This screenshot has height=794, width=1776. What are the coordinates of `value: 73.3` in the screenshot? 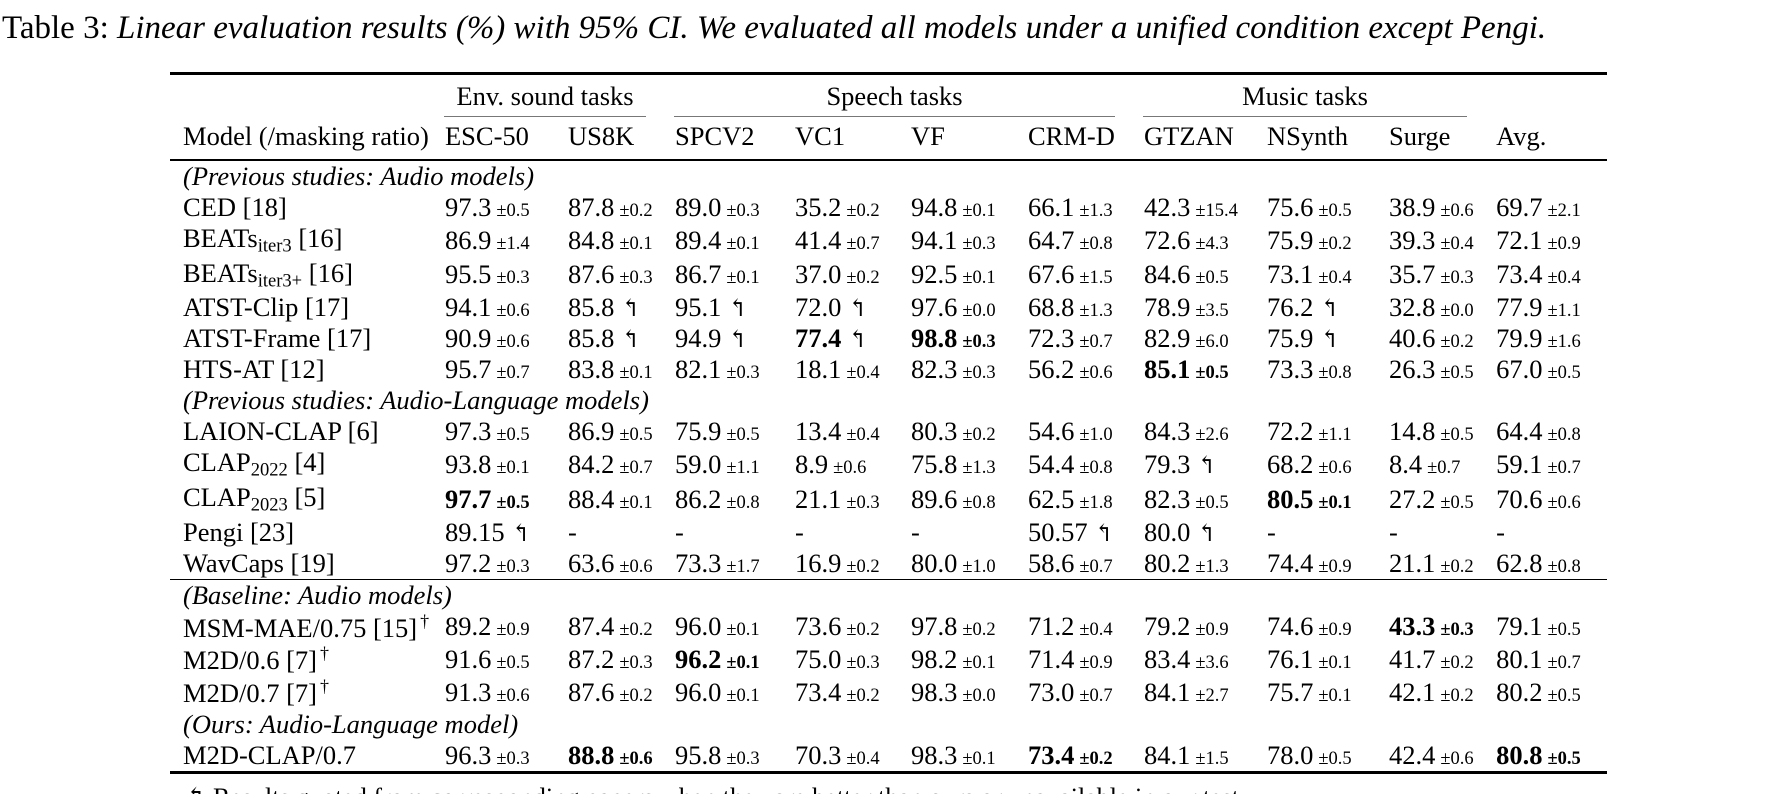 It's located at (698, 562).